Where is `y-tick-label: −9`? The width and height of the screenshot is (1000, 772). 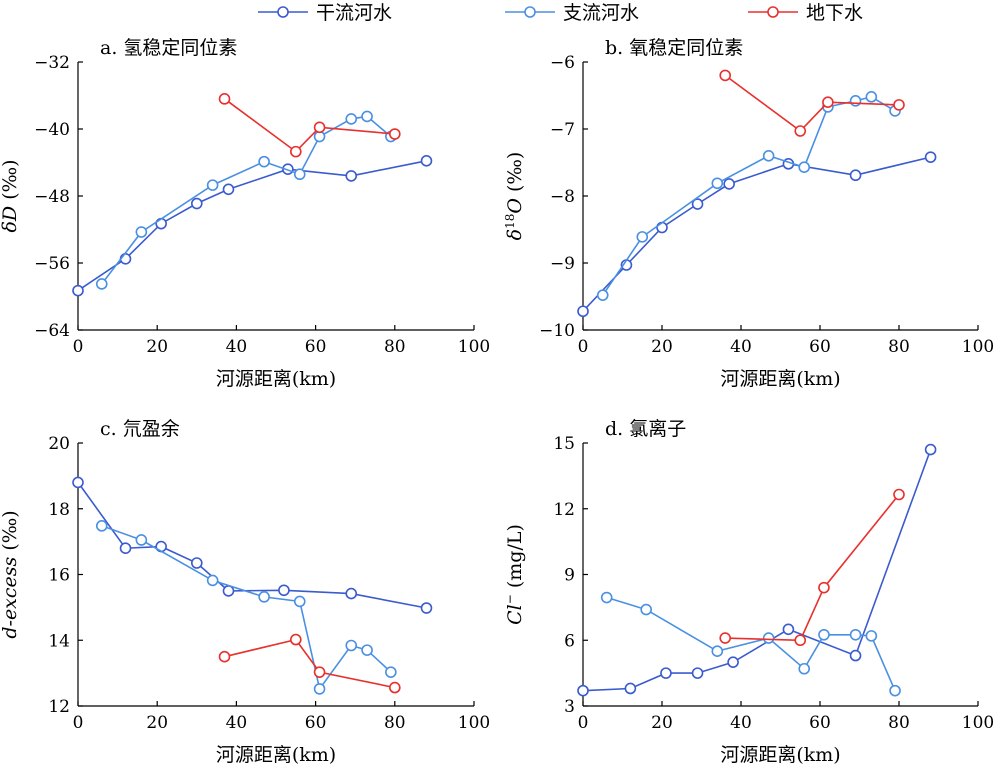 y-tick-label: −9 is located at coordinates (562, 264).